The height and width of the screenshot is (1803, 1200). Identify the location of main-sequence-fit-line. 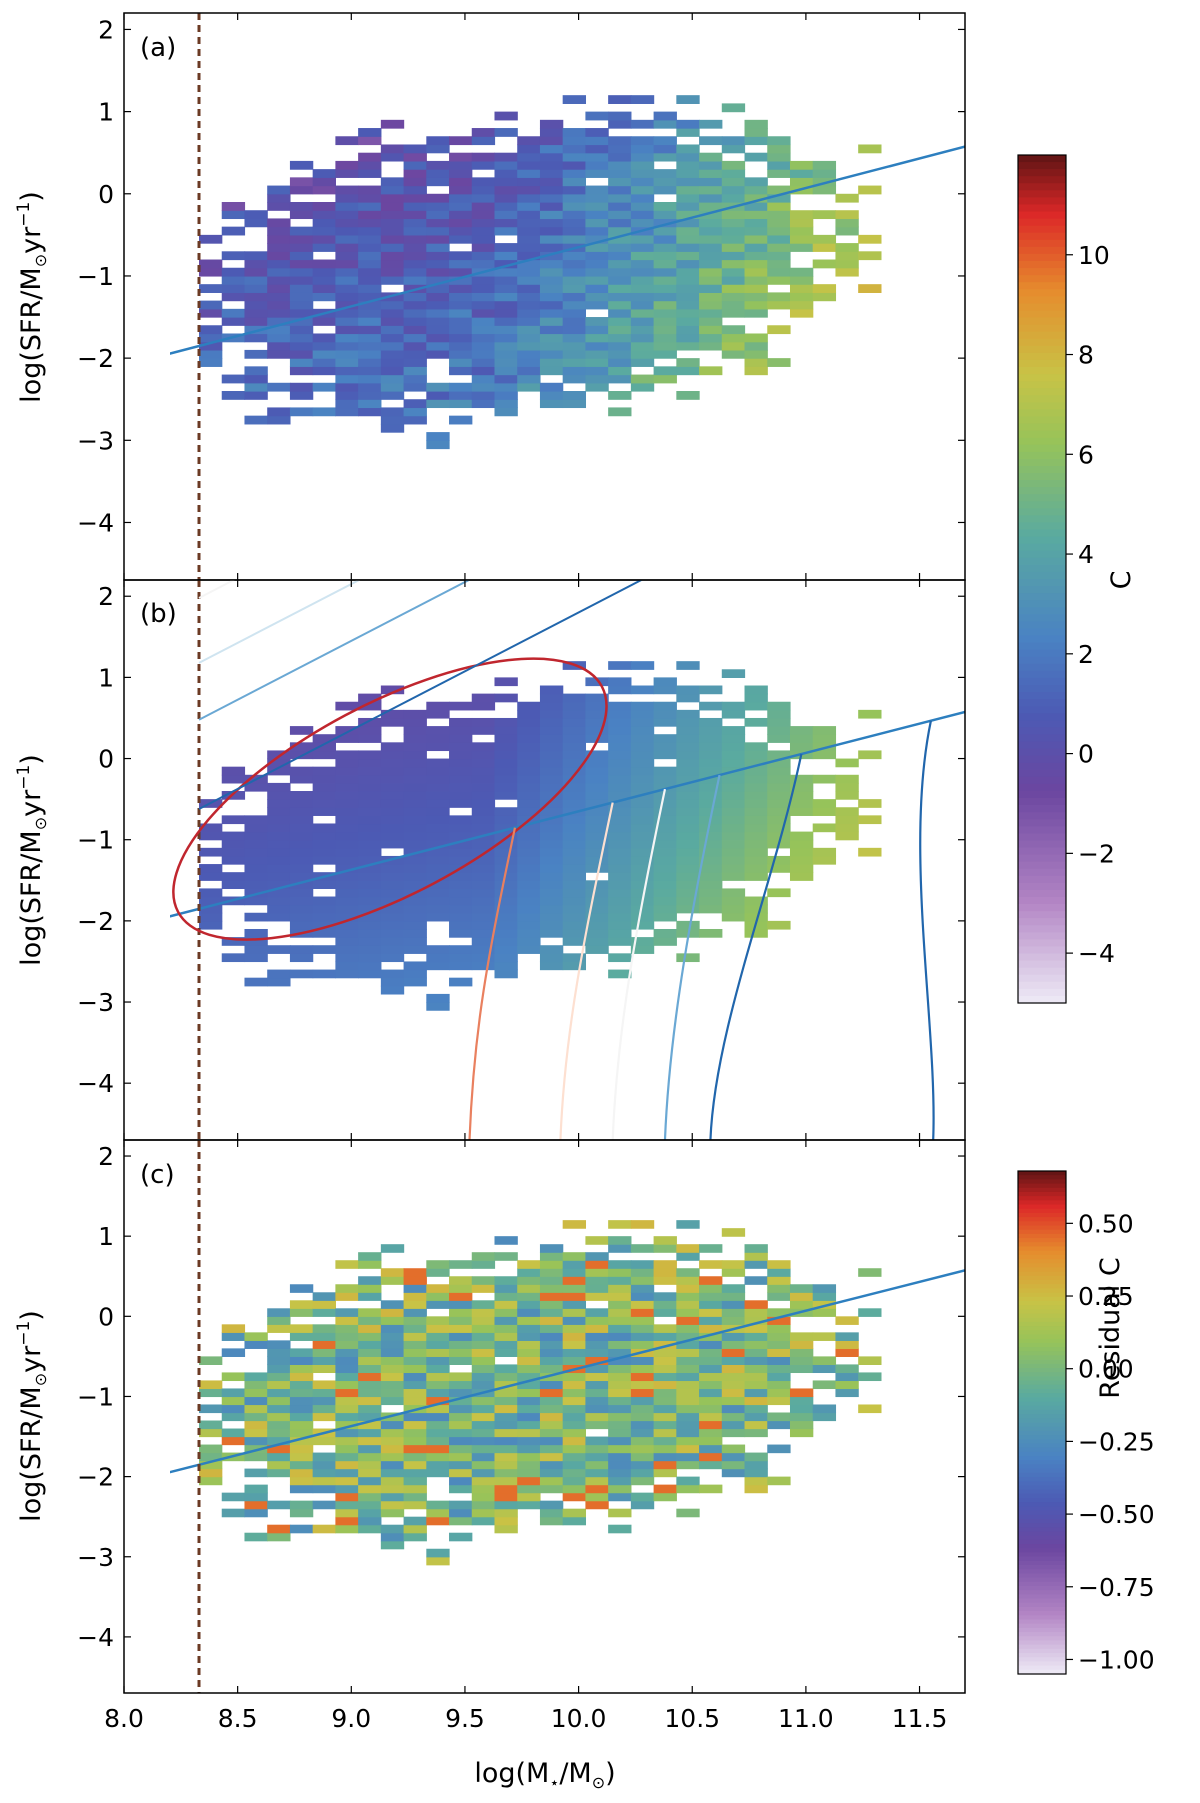
(567, 250).